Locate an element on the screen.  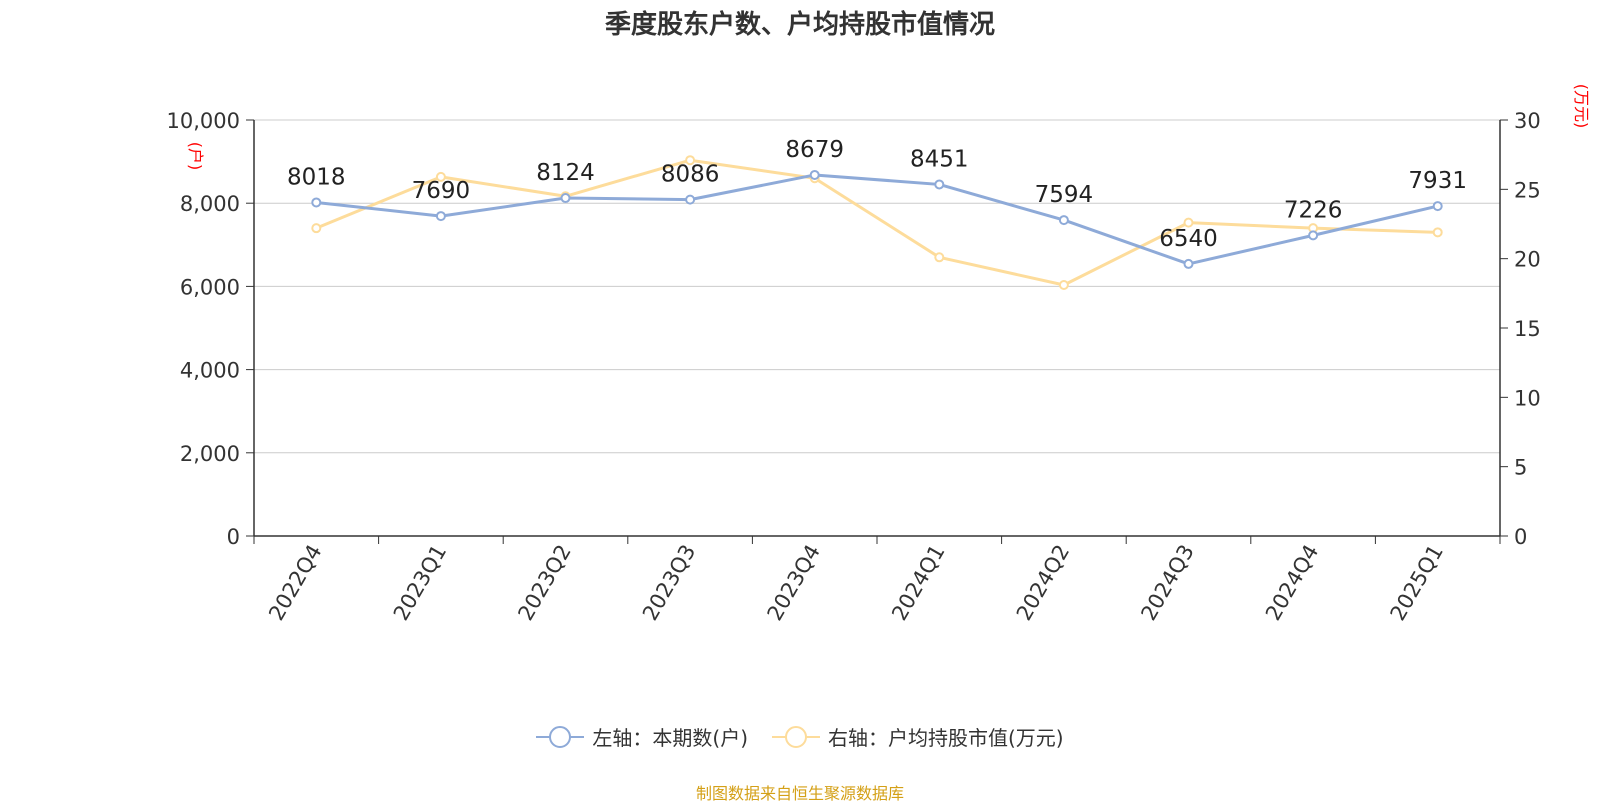
legend-item-left: 左轴：本期数(户) is located at coordinates (642, 736).